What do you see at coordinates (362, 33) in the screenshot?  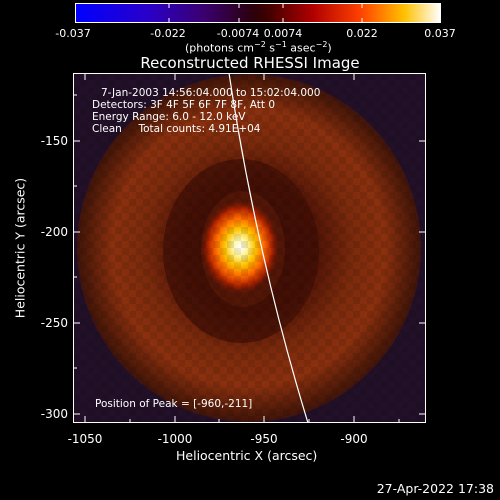 I see `colorbar-tick-label: 0.022` at bounding box center [362, 33].